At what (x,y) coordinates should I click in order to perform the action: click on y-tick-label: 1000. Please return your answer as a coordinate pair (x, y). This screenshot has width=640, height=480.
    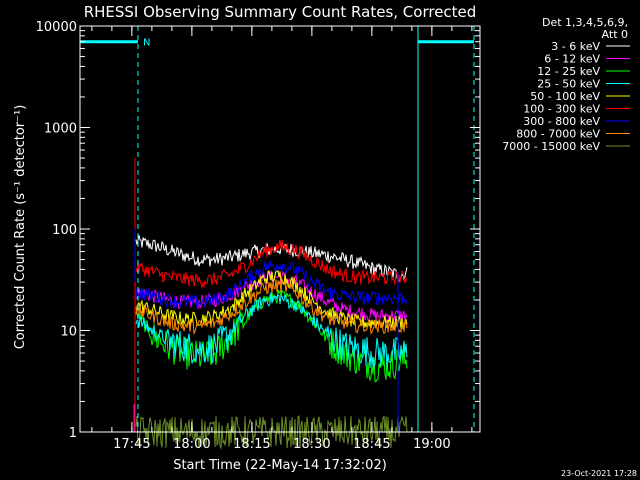
    Looking at the image, I should click on (60, 129).